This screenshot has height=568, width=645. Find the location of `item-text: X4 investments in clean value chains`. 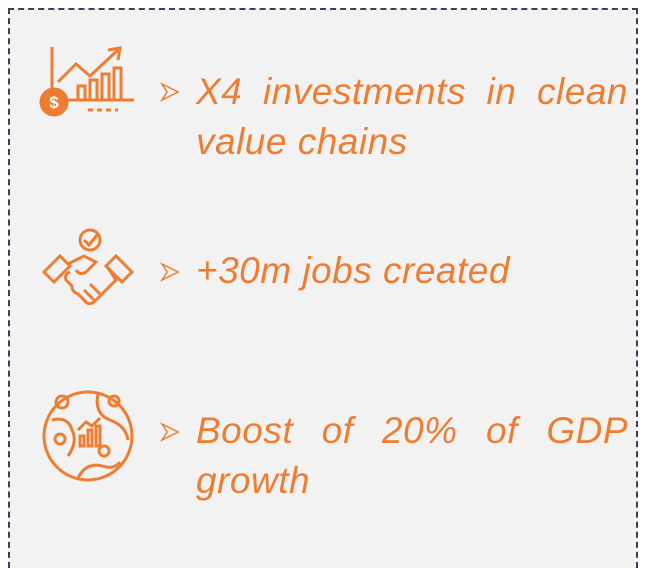

item-text: X4 investments in clean value chains is located at coordinates (412, 116).